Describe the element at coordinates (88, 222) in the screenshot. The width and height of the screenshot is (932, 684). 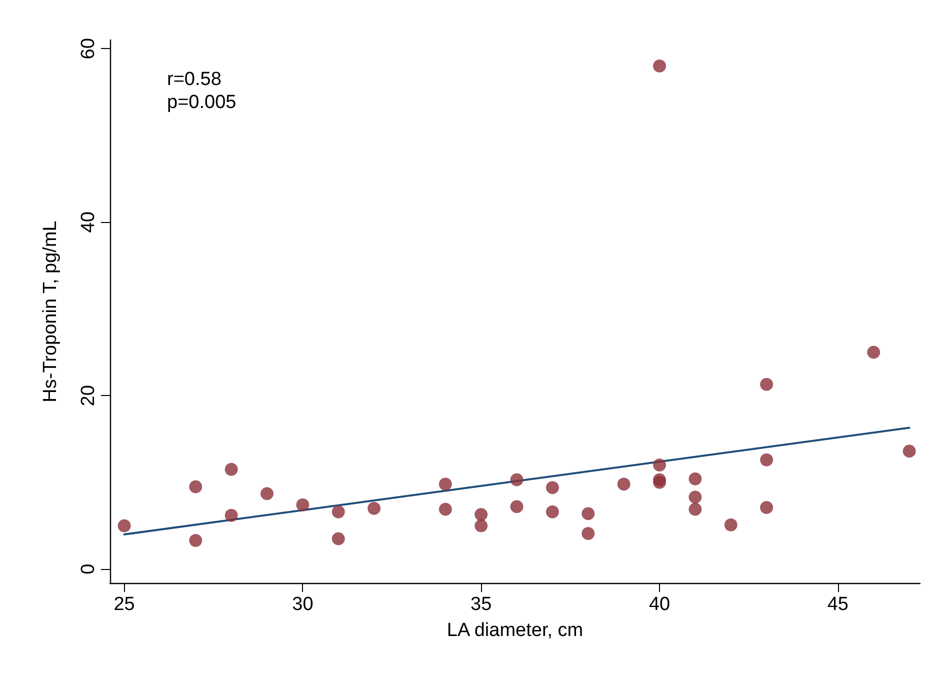
I see `y-tick-label: 40` at that location.